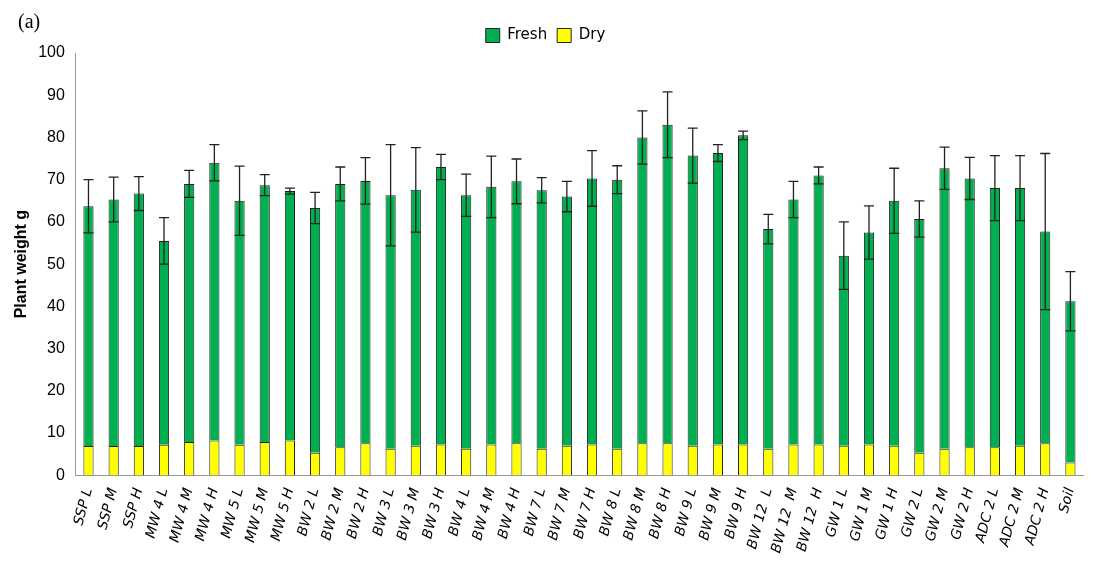 The height and width of the screenshot is (569, 1101). Describe the element at coordinates (60, 474) in the screenshot. I see `y-tick-label: 0` at that location.